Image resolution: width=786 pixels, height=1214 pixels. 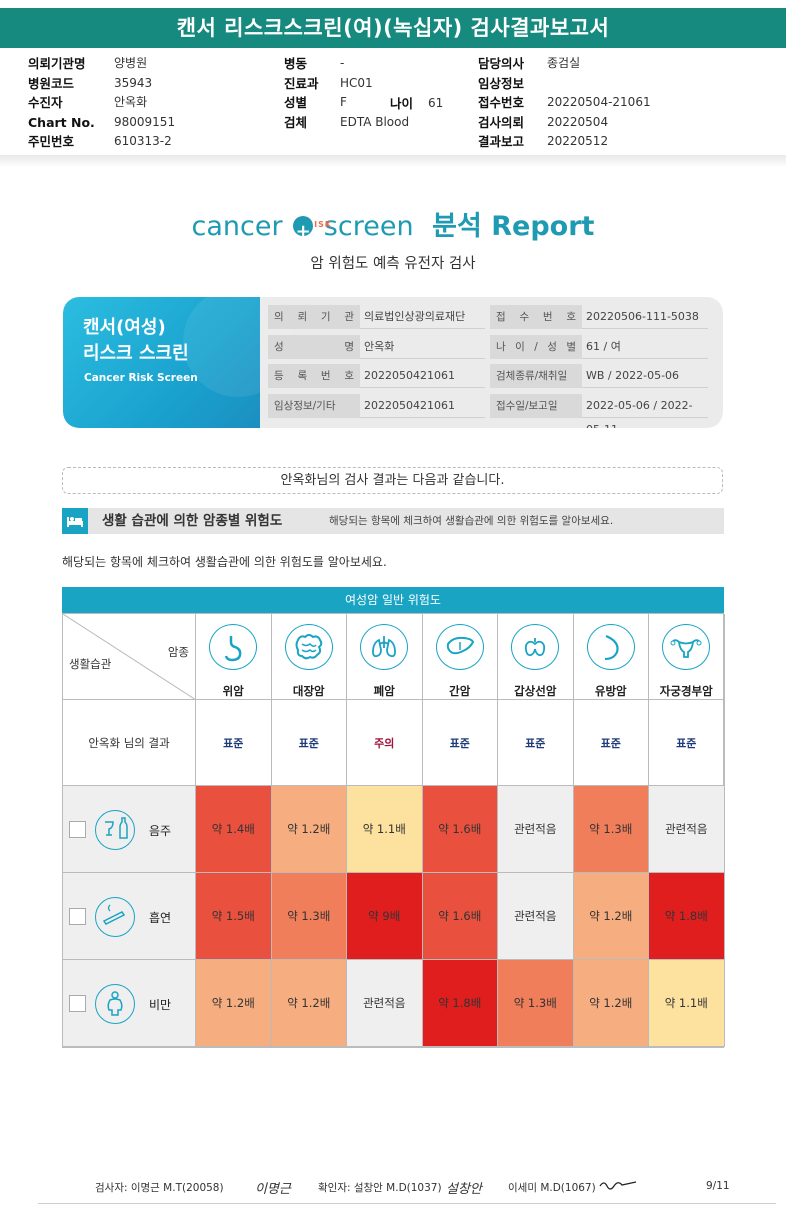 What do you see at coordinates (314, 317) in the screenshot?
I see `card-key: 의 뢰 기 관` at bounding box center [314, 317].